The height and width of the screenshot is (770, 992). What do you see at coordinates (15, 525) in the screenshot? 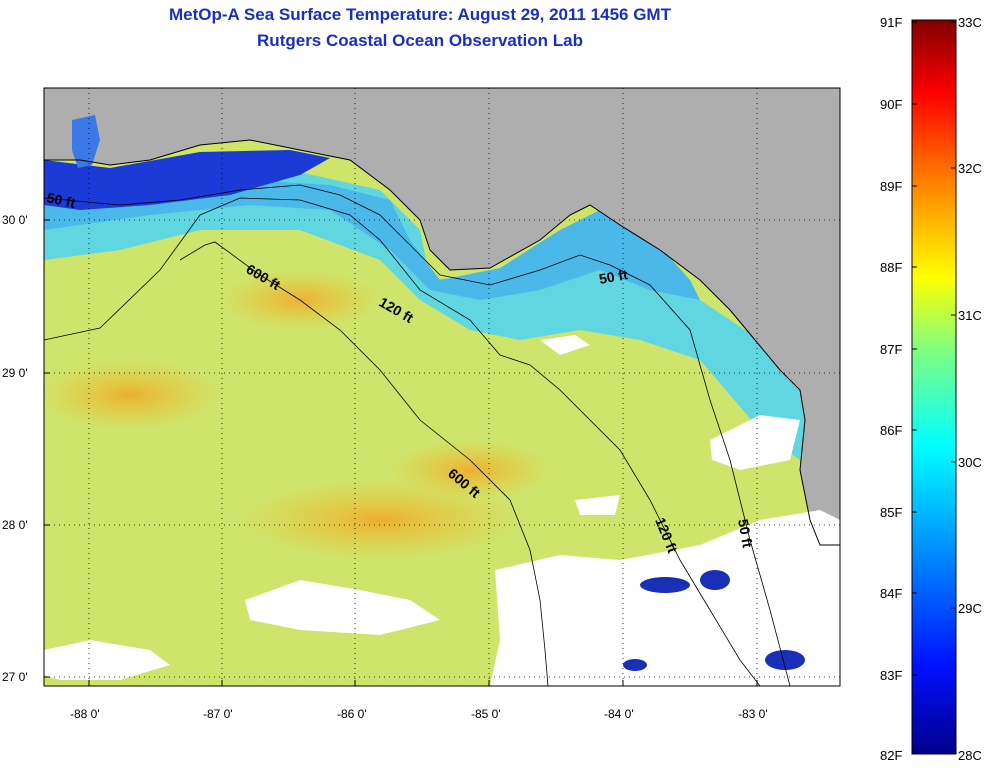
I see `lat-tick-label: 28 0'` at bounding box center [15, 525].